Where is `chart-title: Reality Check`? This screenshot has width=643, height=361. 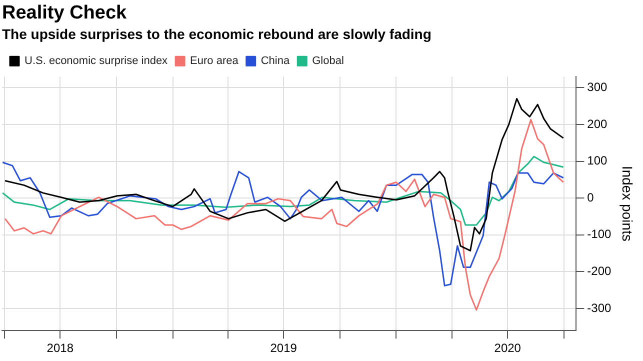
chart-title: Reality Check is located at coordinates (65, 13).